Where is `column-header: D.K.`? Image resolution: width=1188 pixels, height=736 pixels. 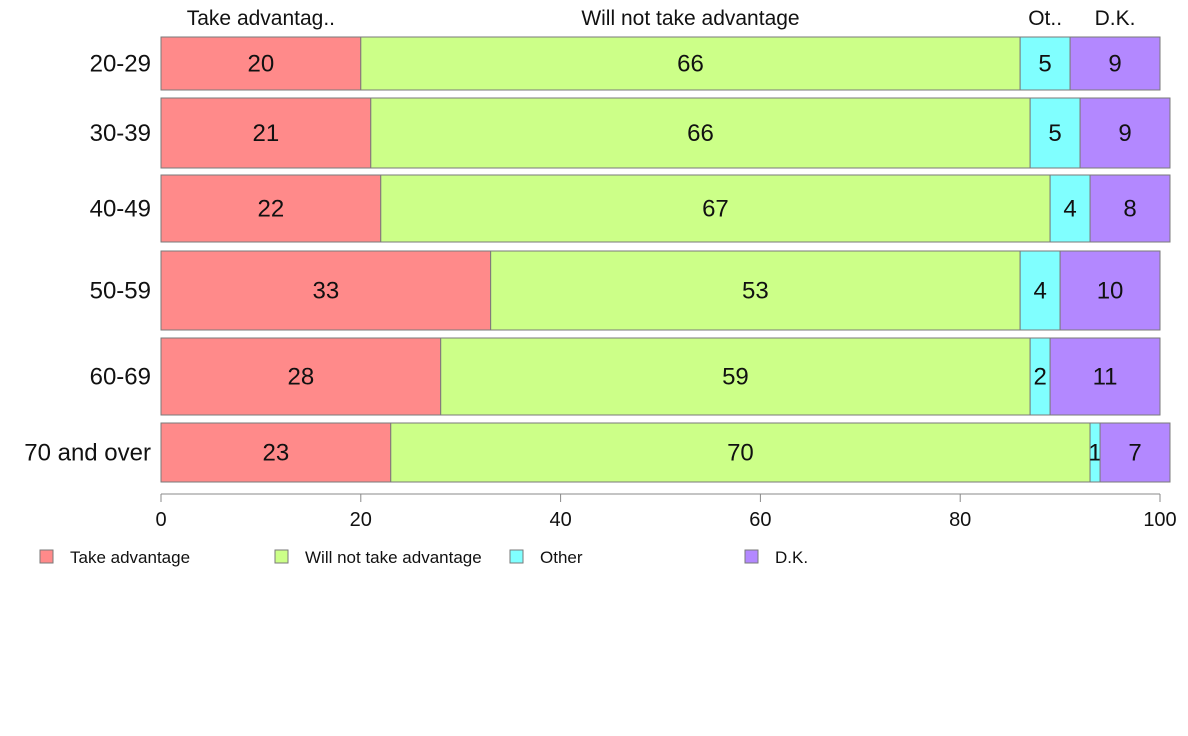 column-header: D.K. is located at coordinates (1115, 18).